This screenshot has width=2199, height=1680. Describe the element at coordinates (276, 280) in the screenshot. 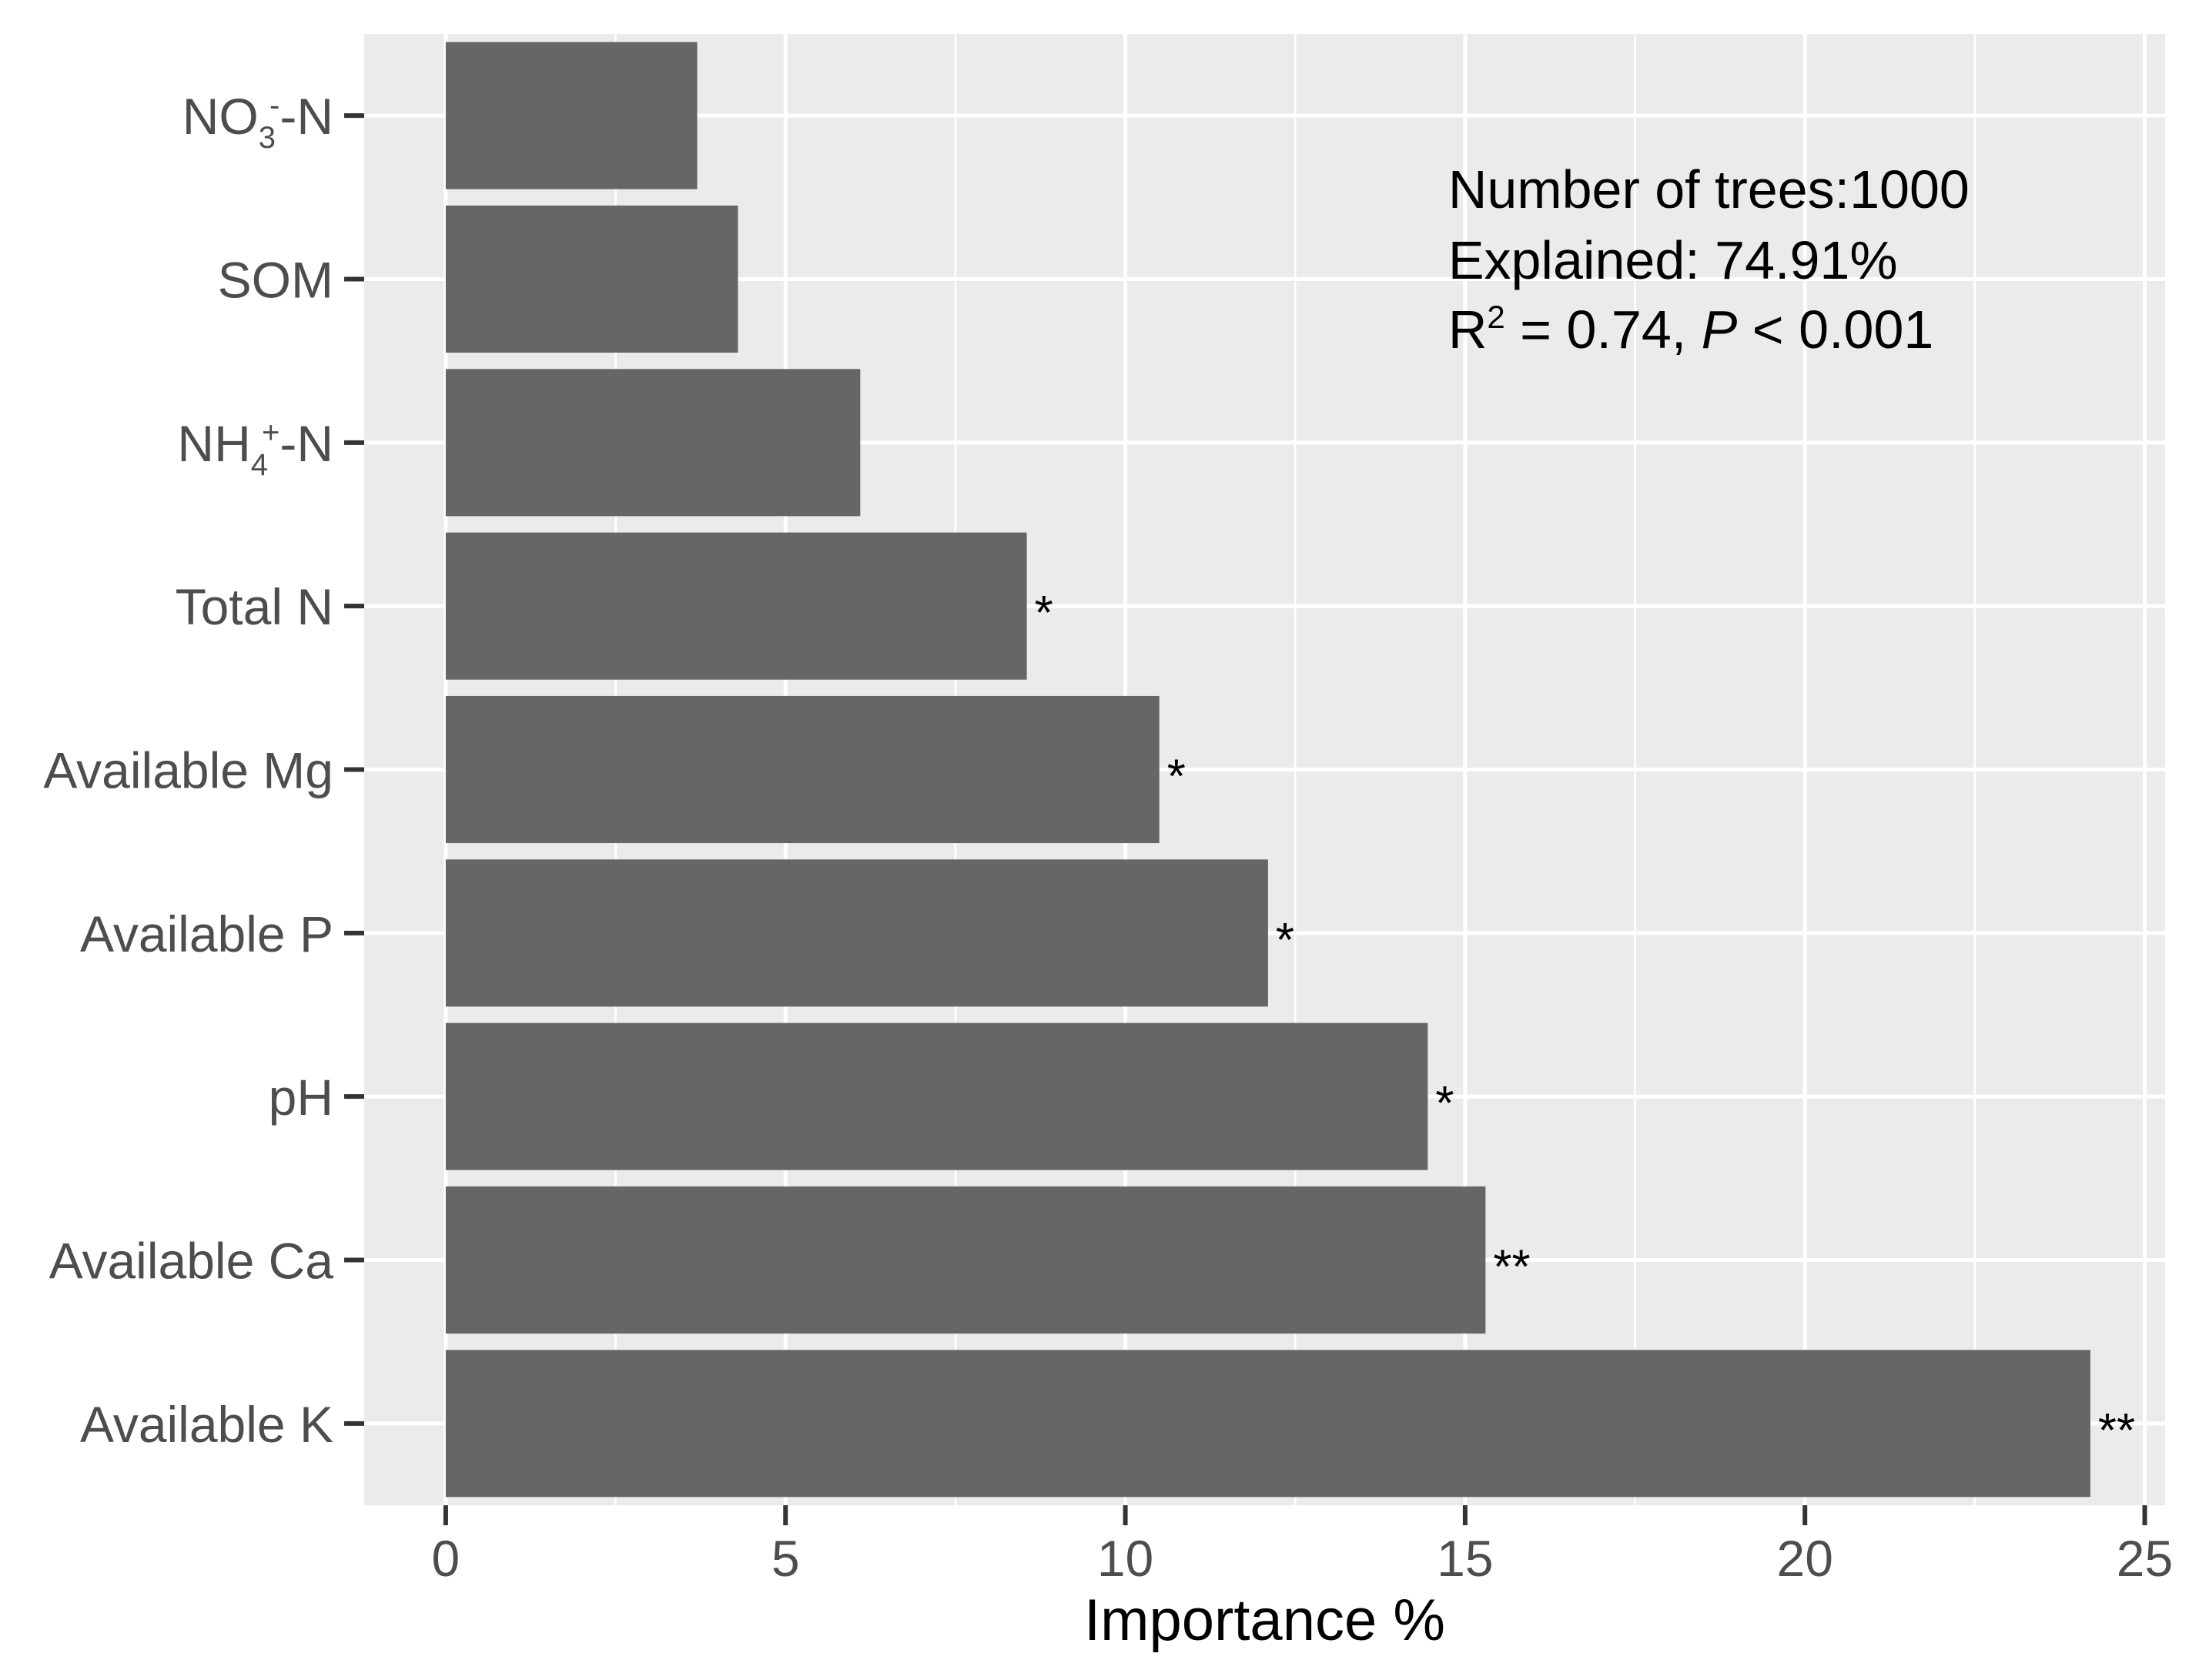

I see `y-tick-label: SOM` at that location.